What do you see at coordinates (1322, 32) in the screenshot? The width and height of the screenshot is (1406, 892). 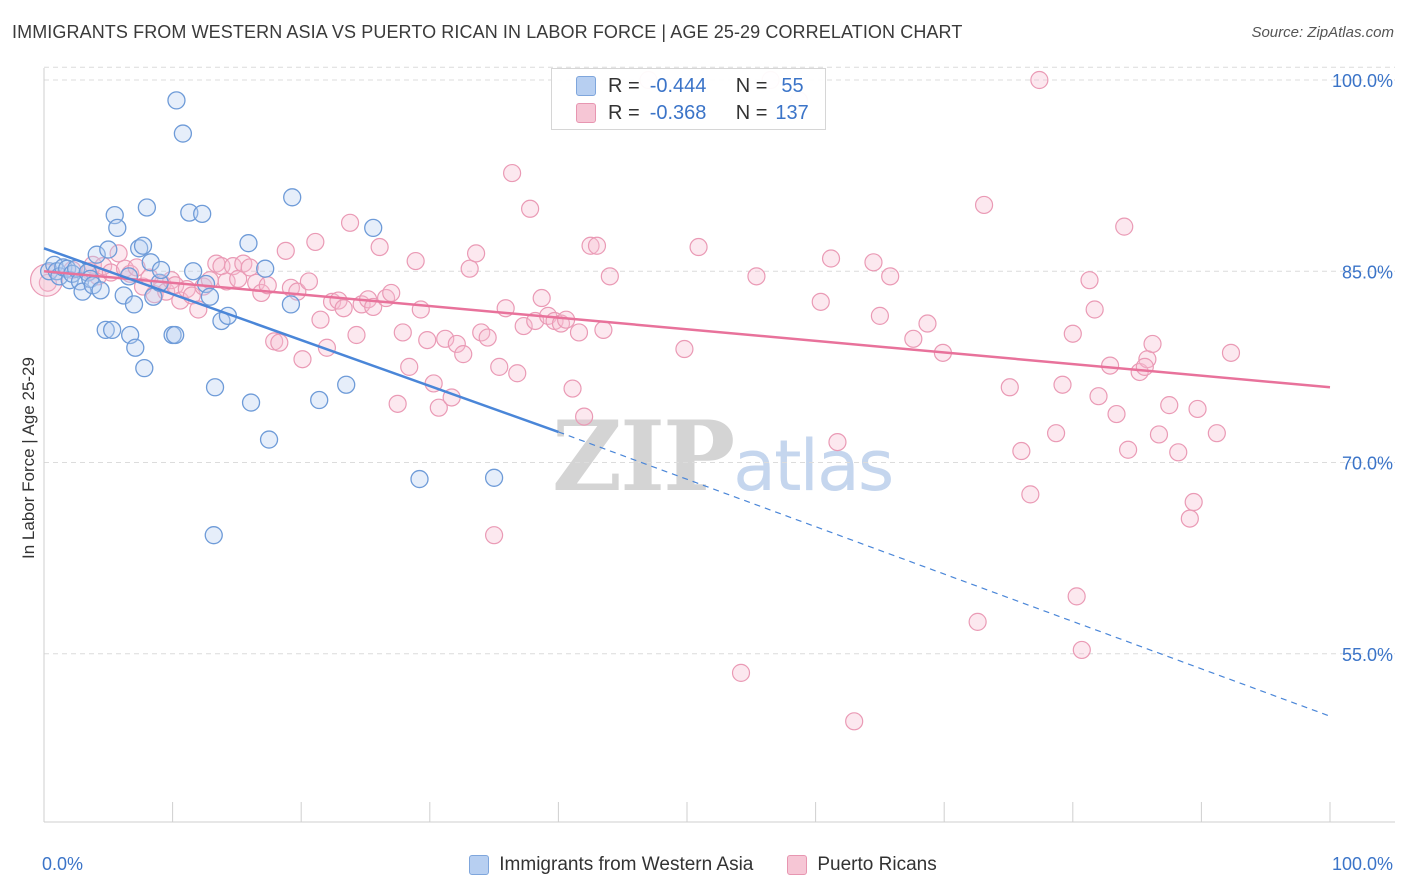 I see `source-credit: Source: ZipAtlas.com` at bounding box center [1322, 32].